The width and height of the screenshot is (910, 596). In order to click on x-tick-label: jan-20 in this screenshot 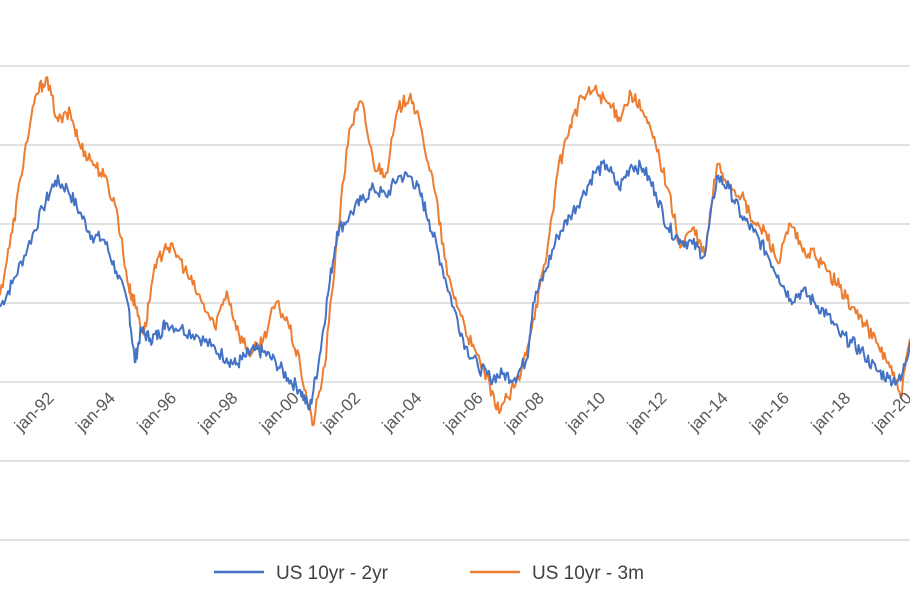, I will do `click(889, 412)`.